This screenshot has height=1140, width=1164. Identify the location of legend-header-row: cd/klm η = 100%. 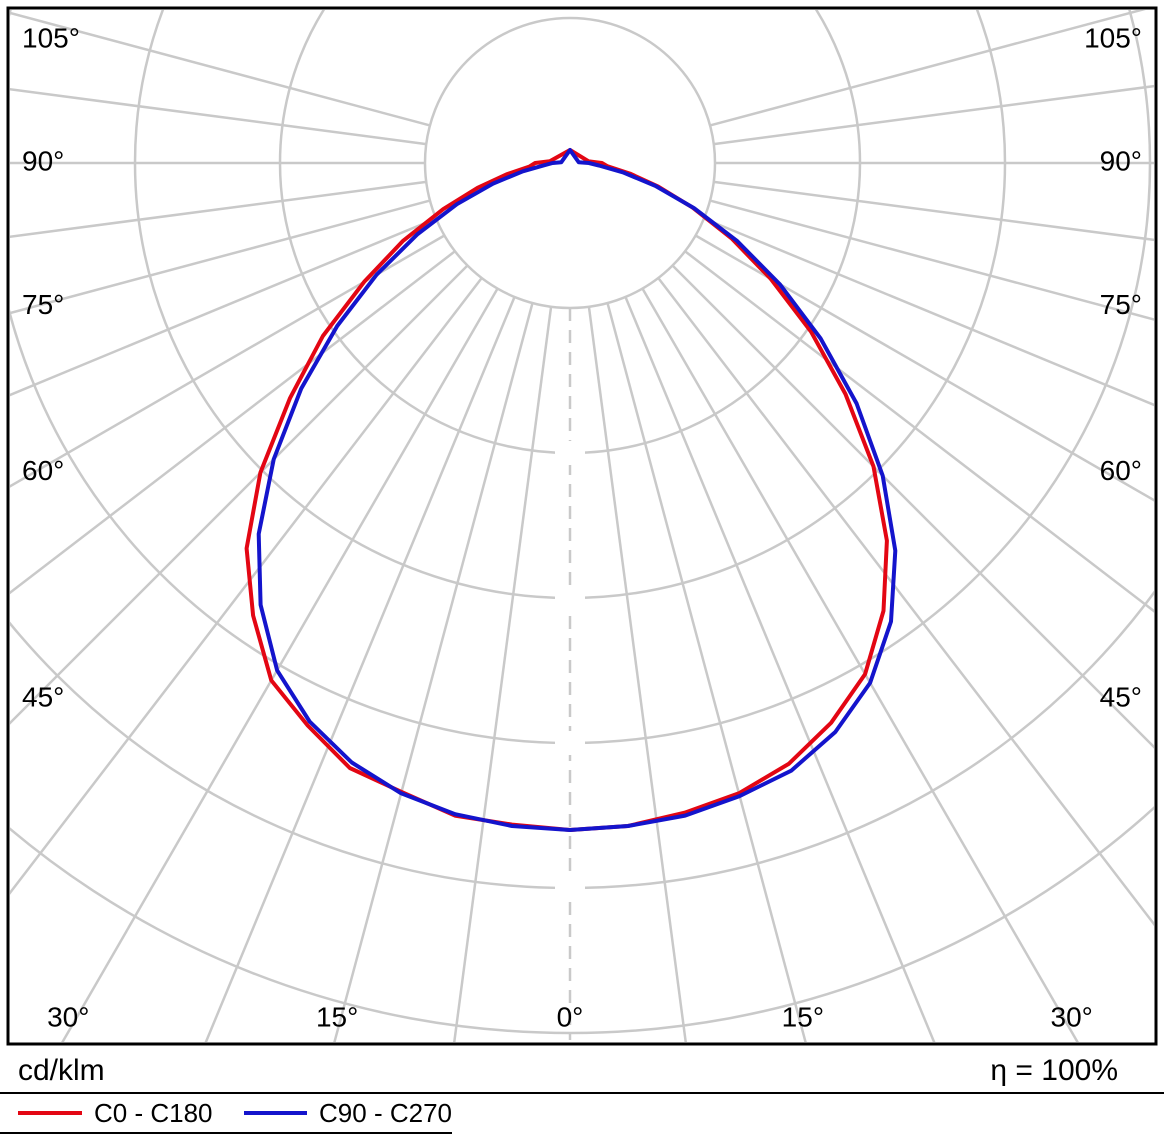
(582, 1069).